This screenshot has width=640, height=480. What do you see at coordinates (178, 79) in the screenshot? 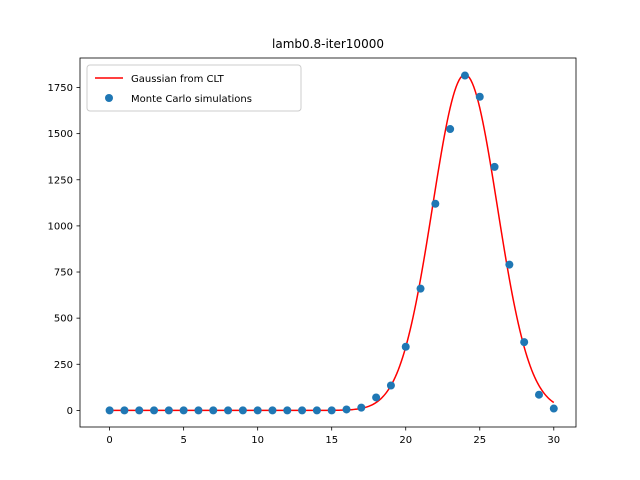
I see `legend-label-gaussian: Gaussian from CLT` at bounding box center [178, 79].